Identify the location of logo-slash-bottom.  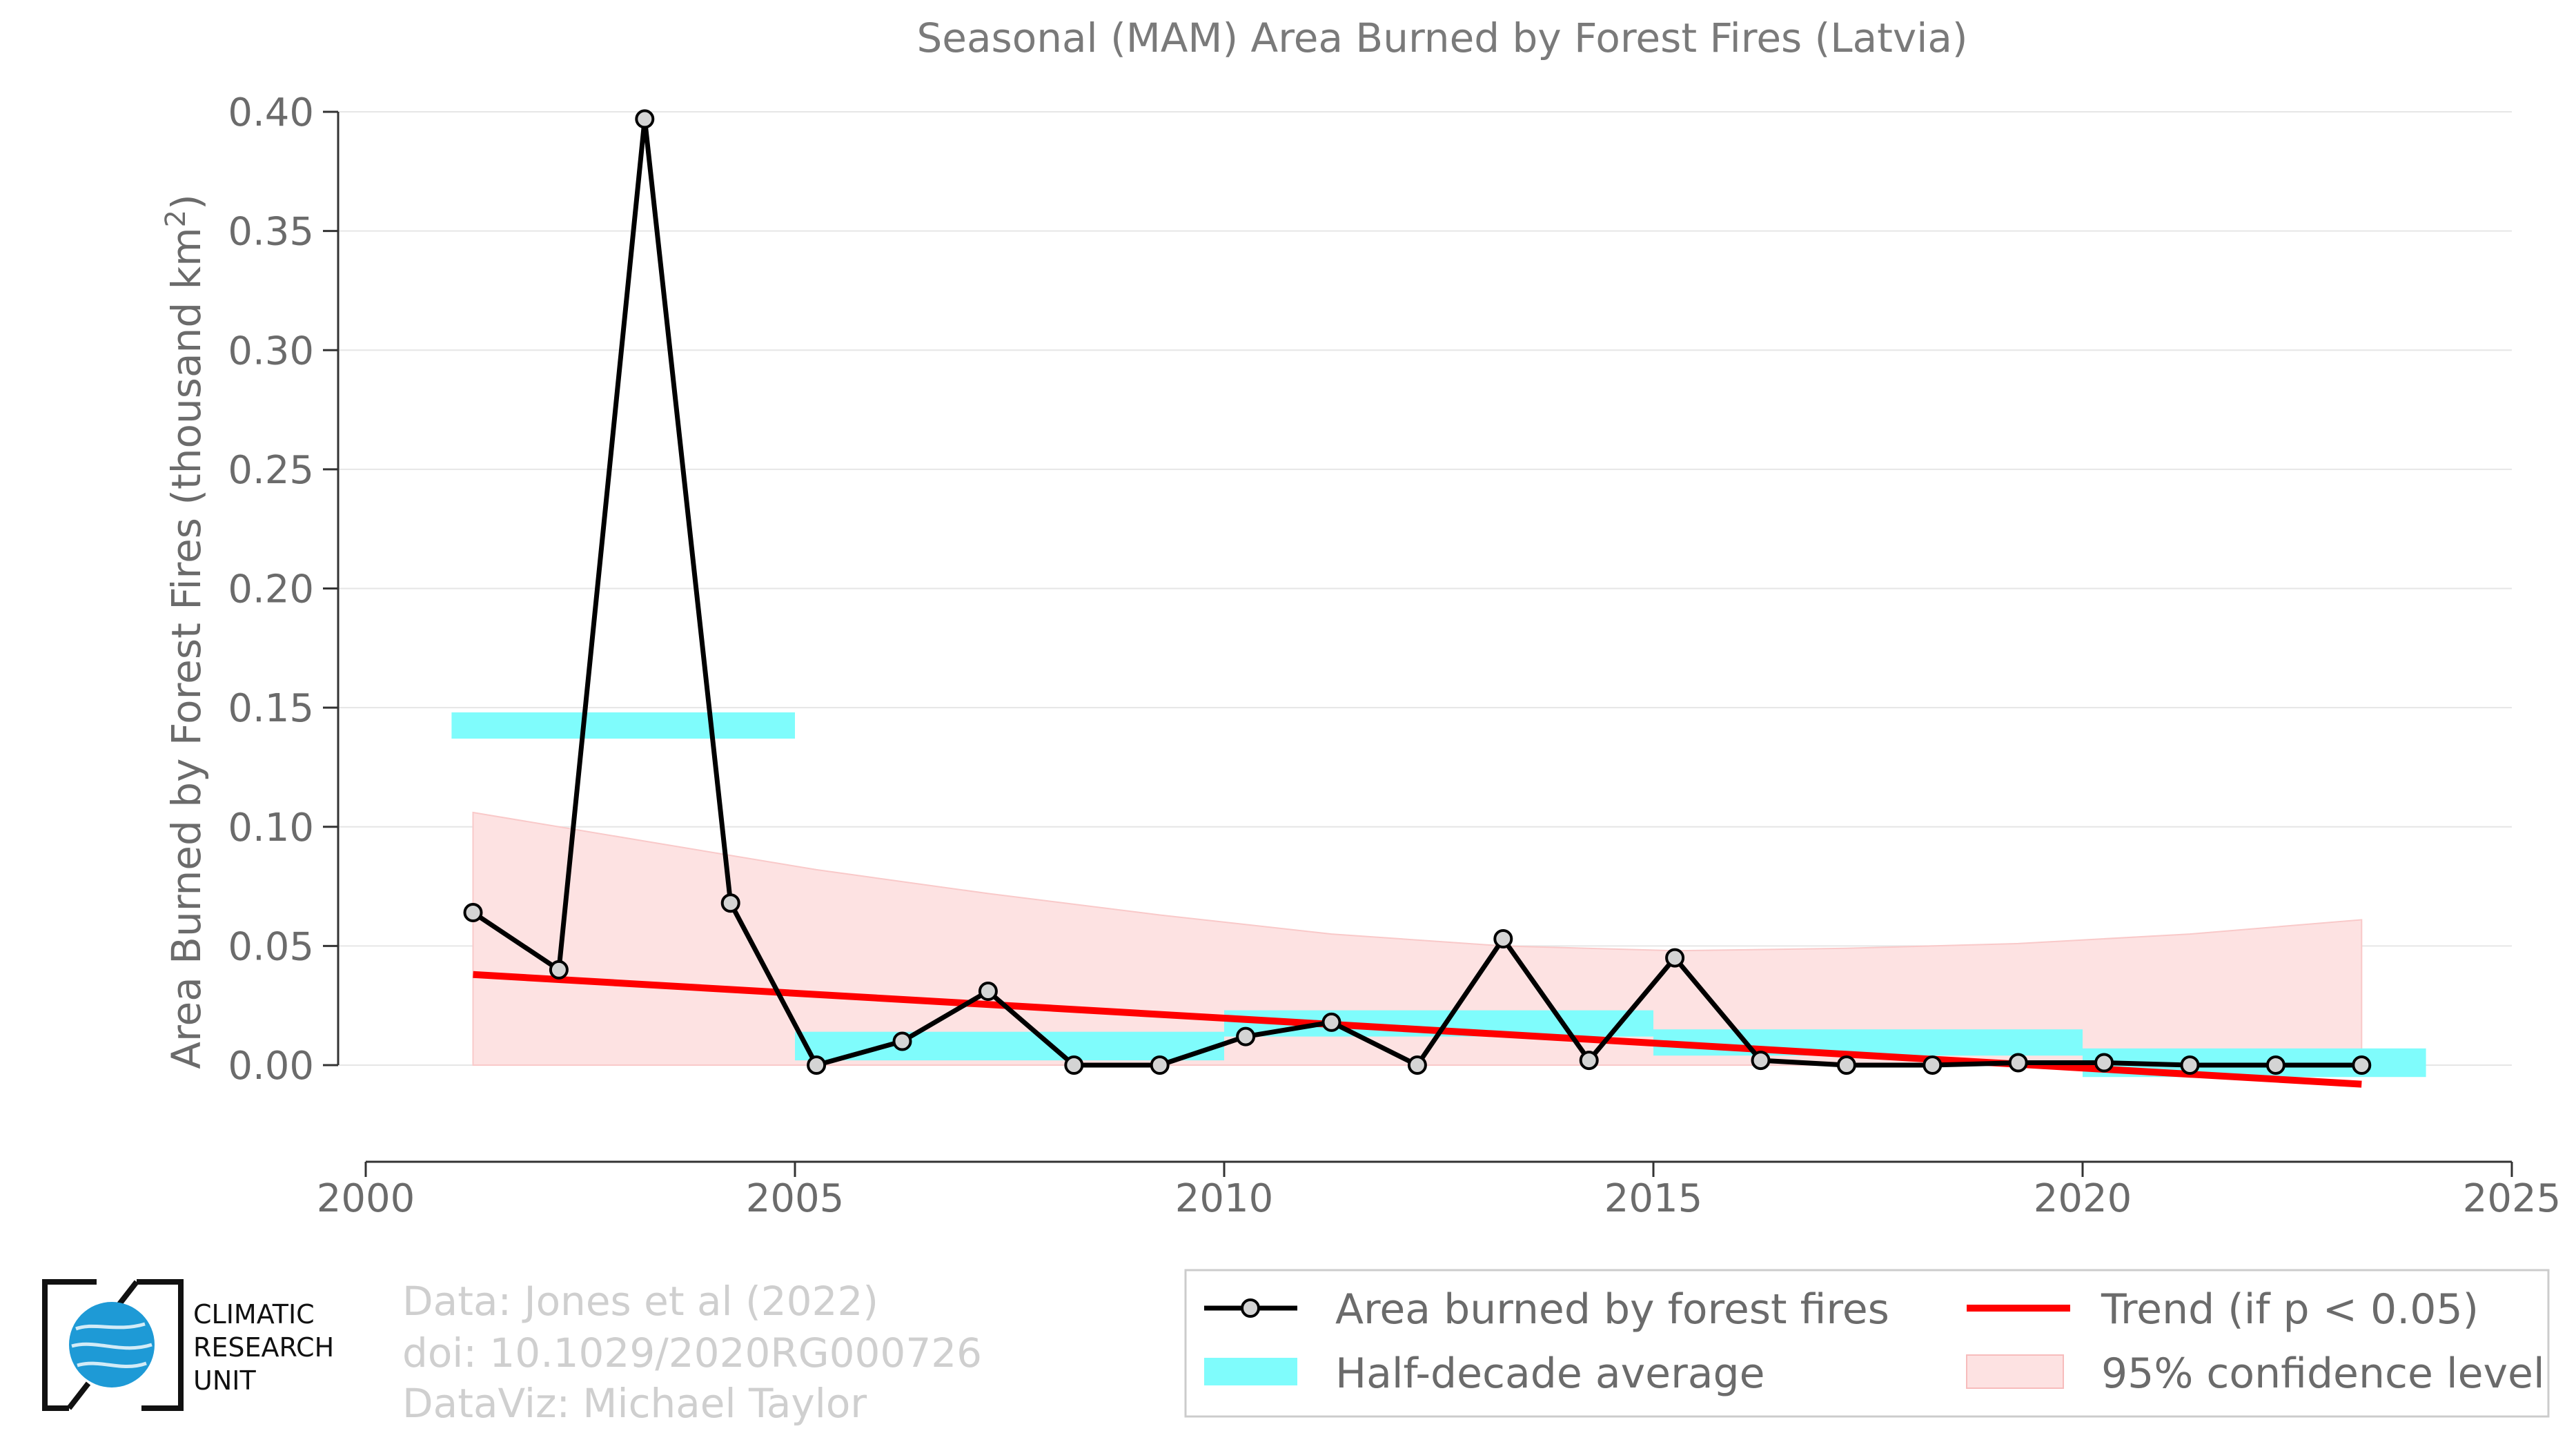
(78, 1395).